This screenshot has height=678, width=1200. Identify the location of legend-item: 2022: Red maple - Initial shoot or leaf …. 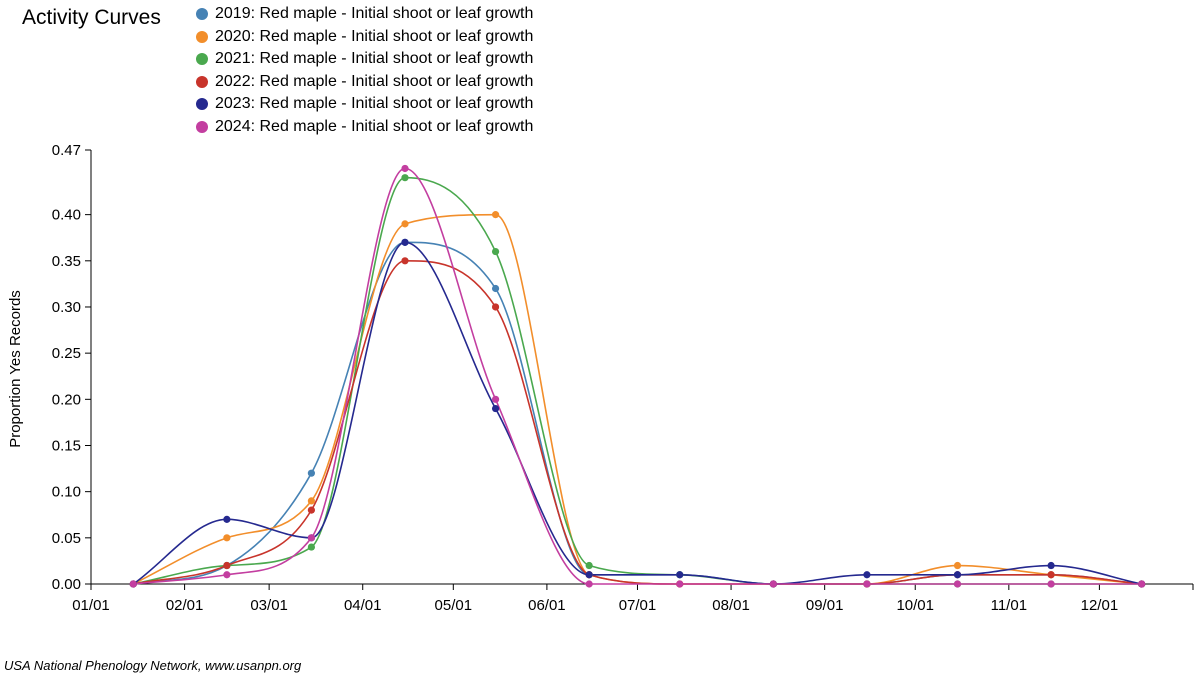
(364, 82).